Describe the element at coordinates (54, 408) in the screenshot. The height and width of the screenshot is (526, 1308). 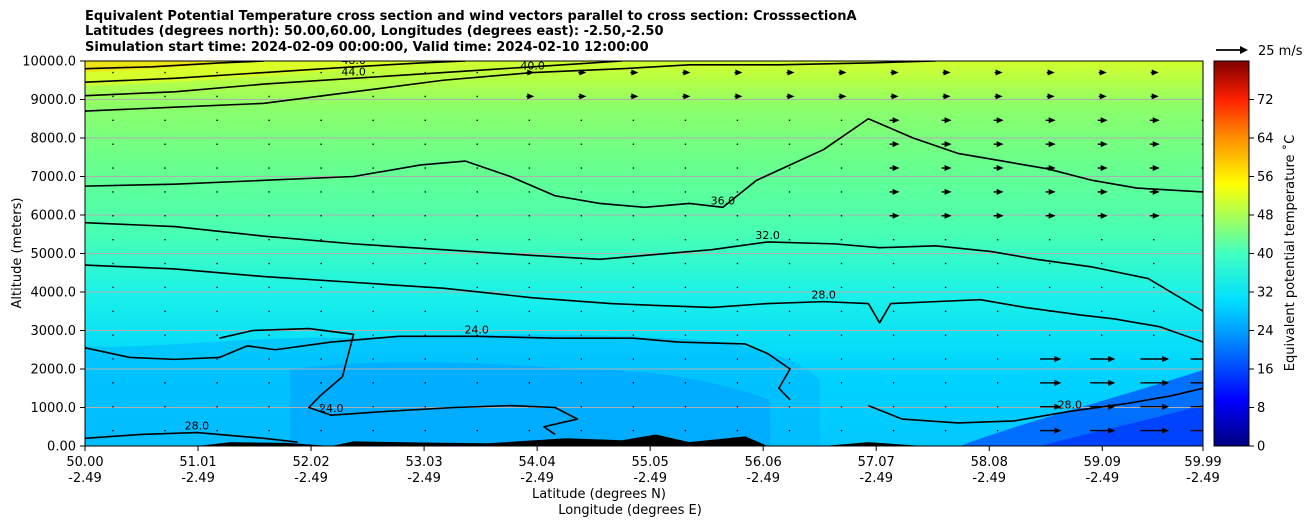
I see `y-tick-label: 1000.0` at that location.